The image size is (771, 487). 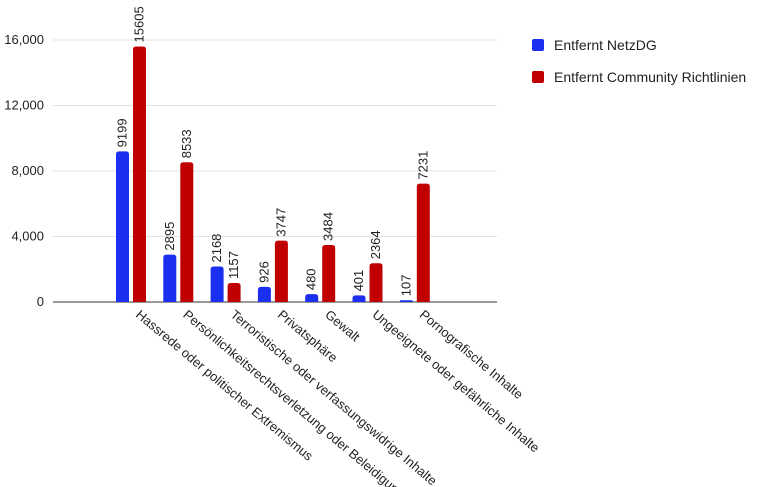 I want to click on data-label: 7231, so click(x=422, y=165).